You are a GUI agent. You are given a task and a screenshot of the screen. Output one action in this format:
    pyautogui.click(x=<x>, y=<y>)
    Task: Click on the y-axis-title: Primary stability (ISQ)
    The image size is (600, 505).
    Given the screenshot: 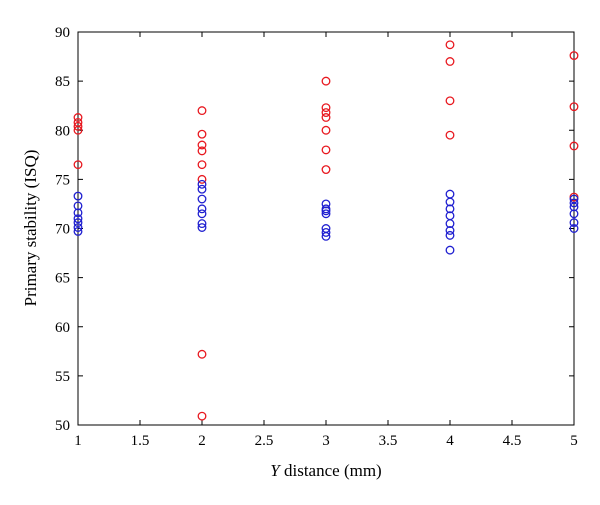 What is the action you would take?
    pyautogui.click(x=30, y=228)
    